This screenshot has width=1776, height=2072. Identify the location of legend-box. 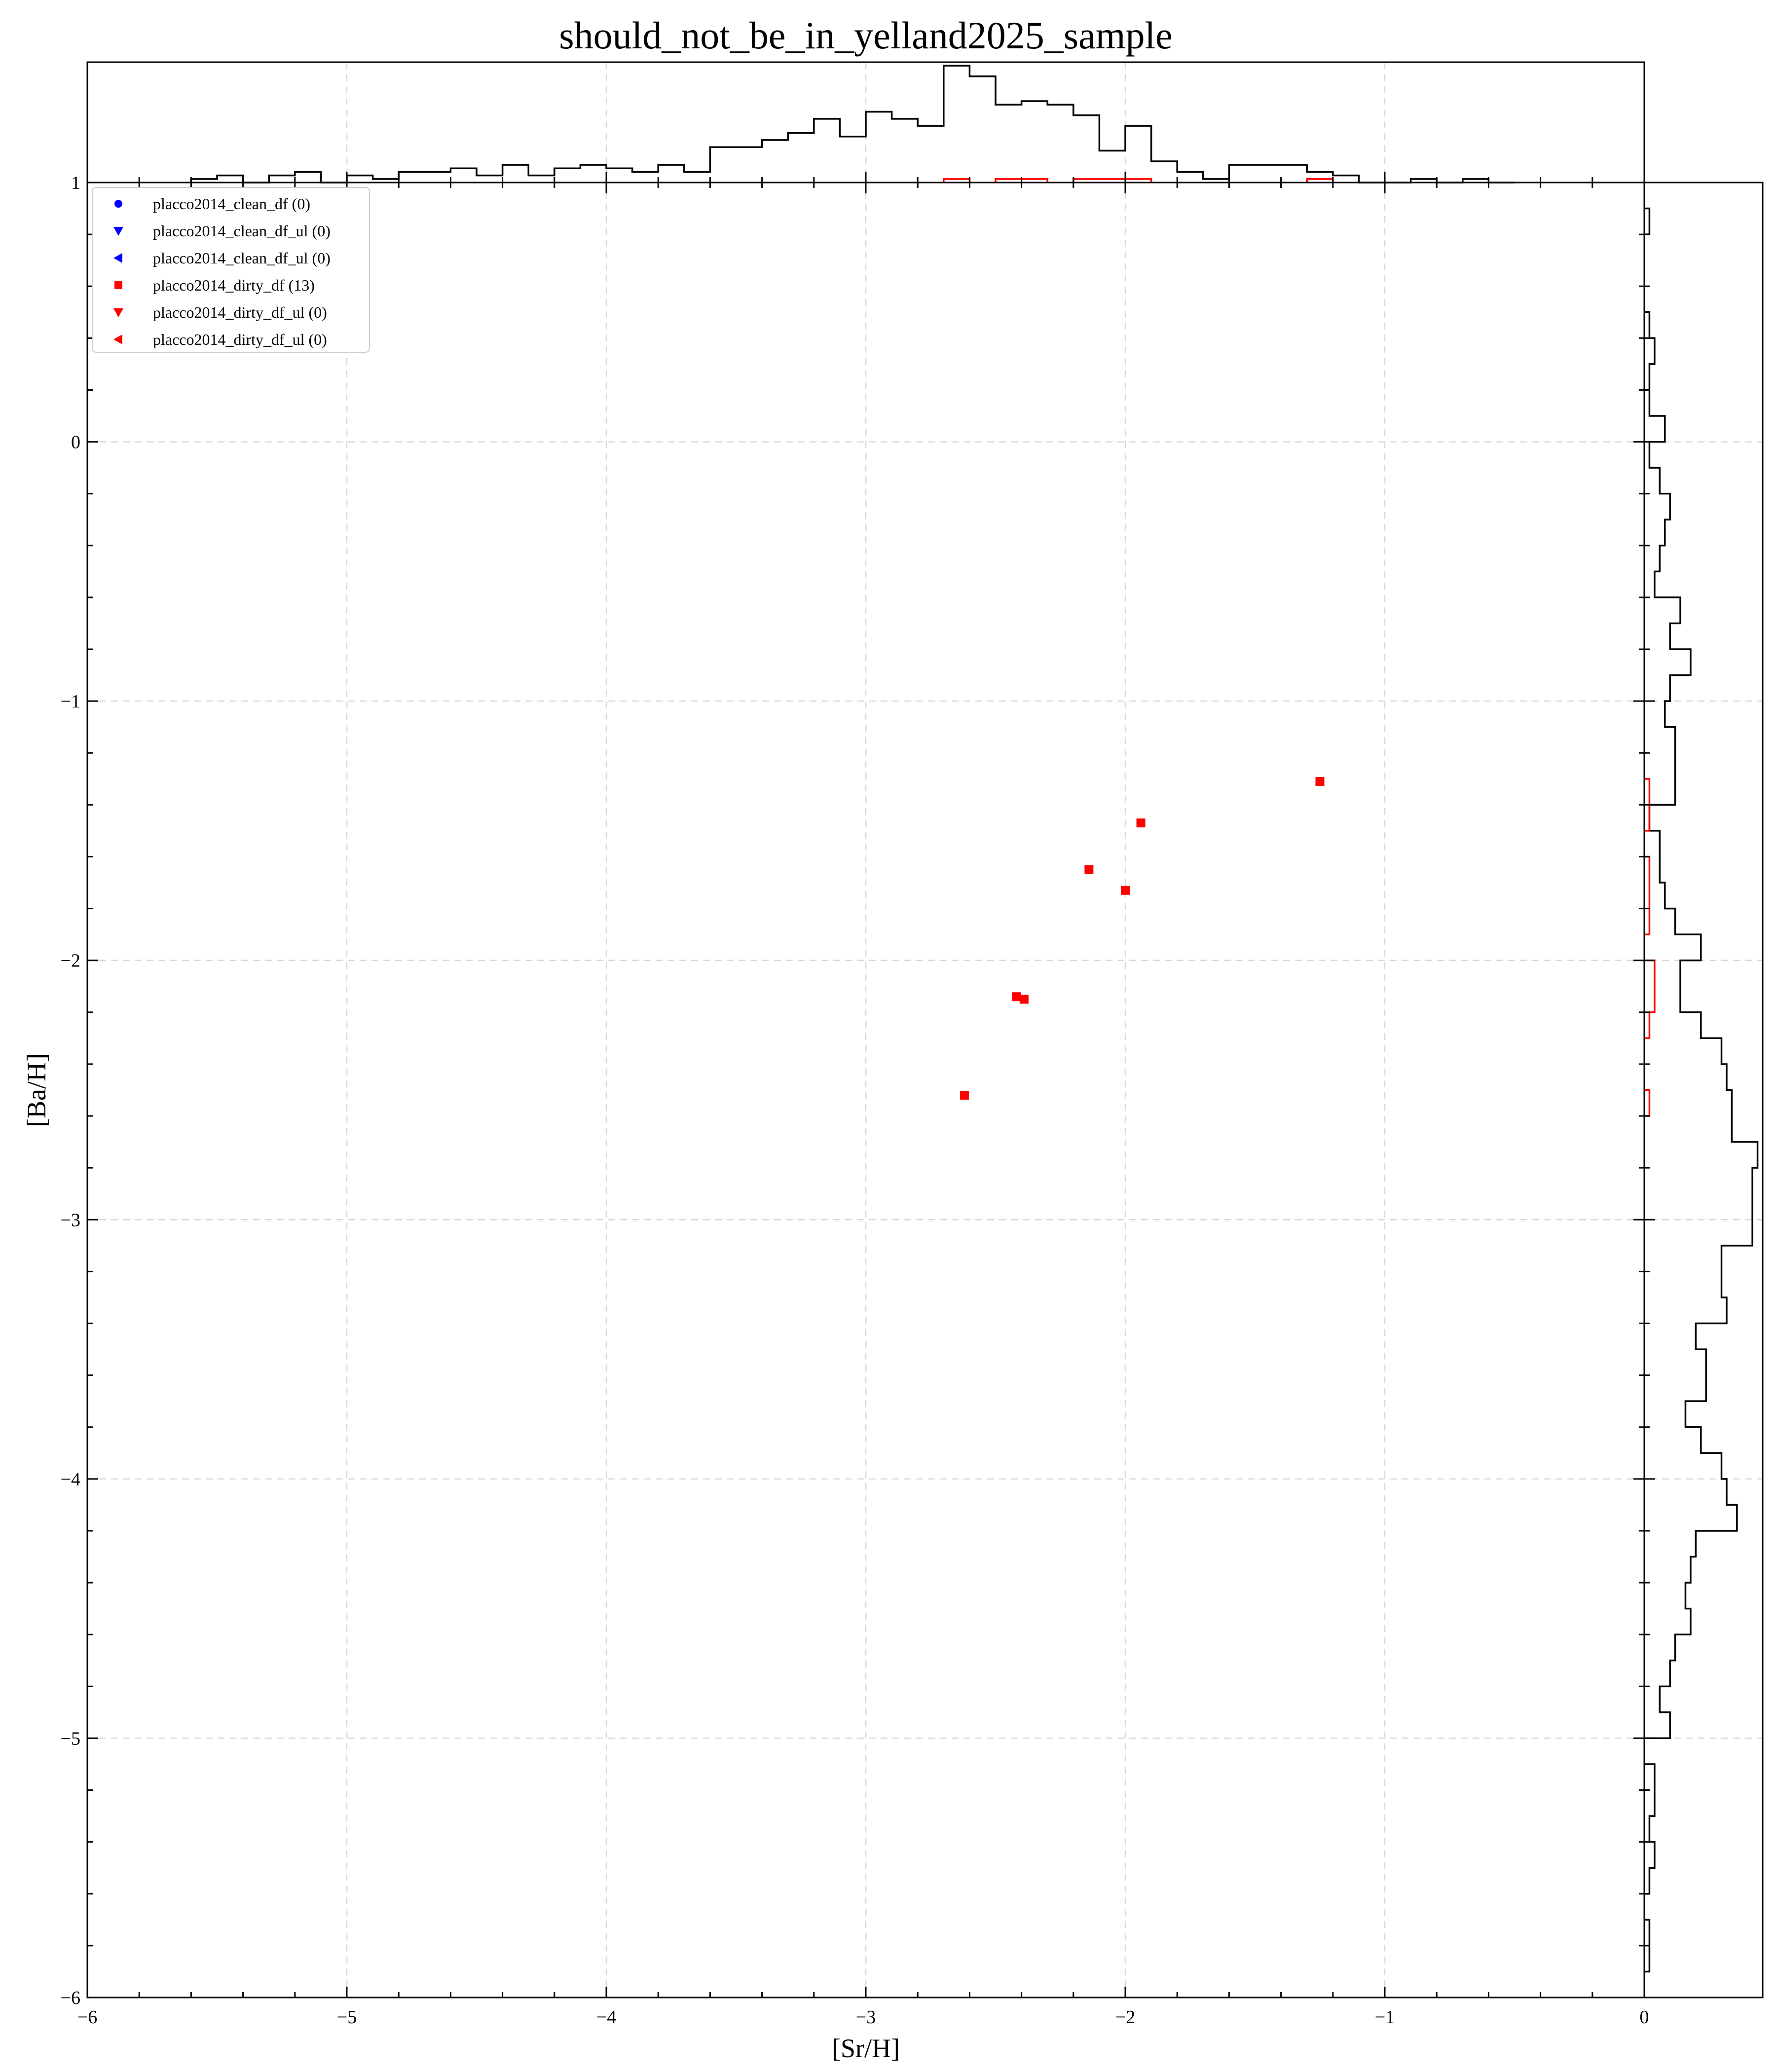
(231, 270).